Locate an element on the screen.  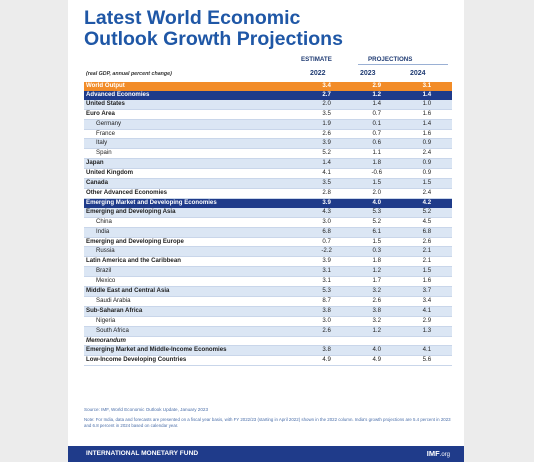
value-2022: 3.0 is located at coordinates (326, 222).